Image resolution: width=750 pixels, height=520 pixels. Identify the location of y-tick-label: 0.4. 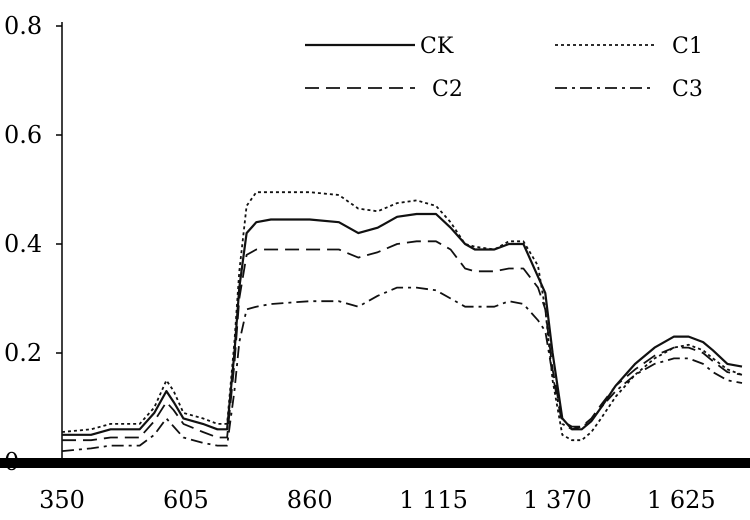
(23, 244).